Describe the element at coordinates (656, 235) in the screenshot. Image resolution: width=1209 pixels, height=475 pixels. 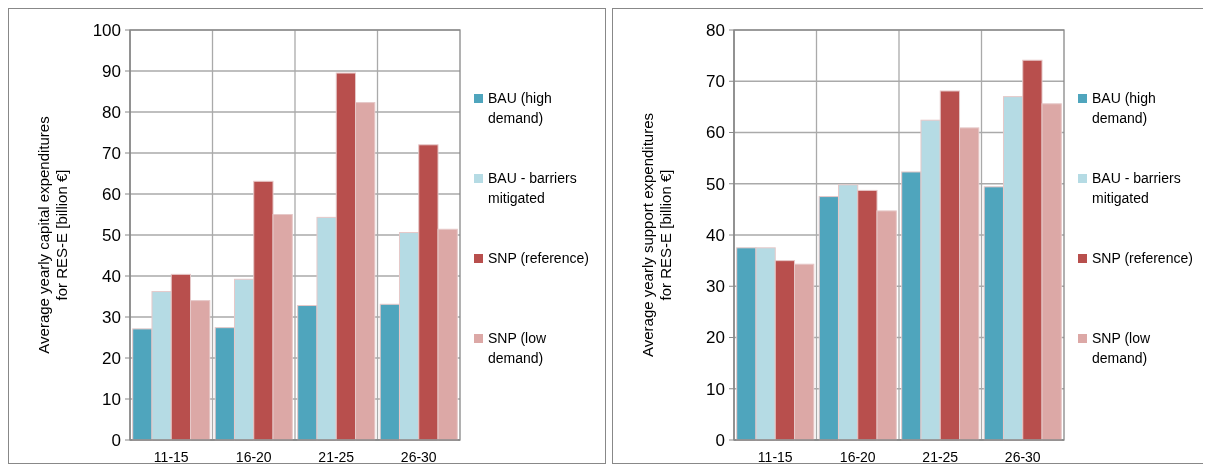
I see `y-axis-title: Average yearly support expenditures for RES-E [billion €]` at that location.